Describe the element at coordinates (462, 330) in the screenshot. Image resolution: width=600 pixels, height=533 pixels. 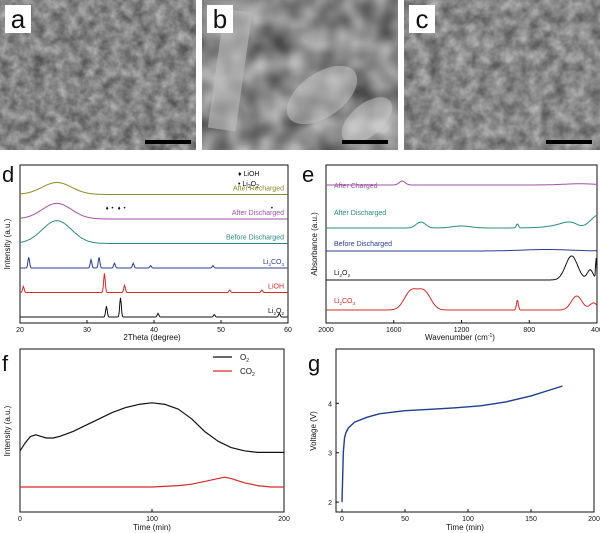
I see `ftir-x-tick-label: 1200` at that location.